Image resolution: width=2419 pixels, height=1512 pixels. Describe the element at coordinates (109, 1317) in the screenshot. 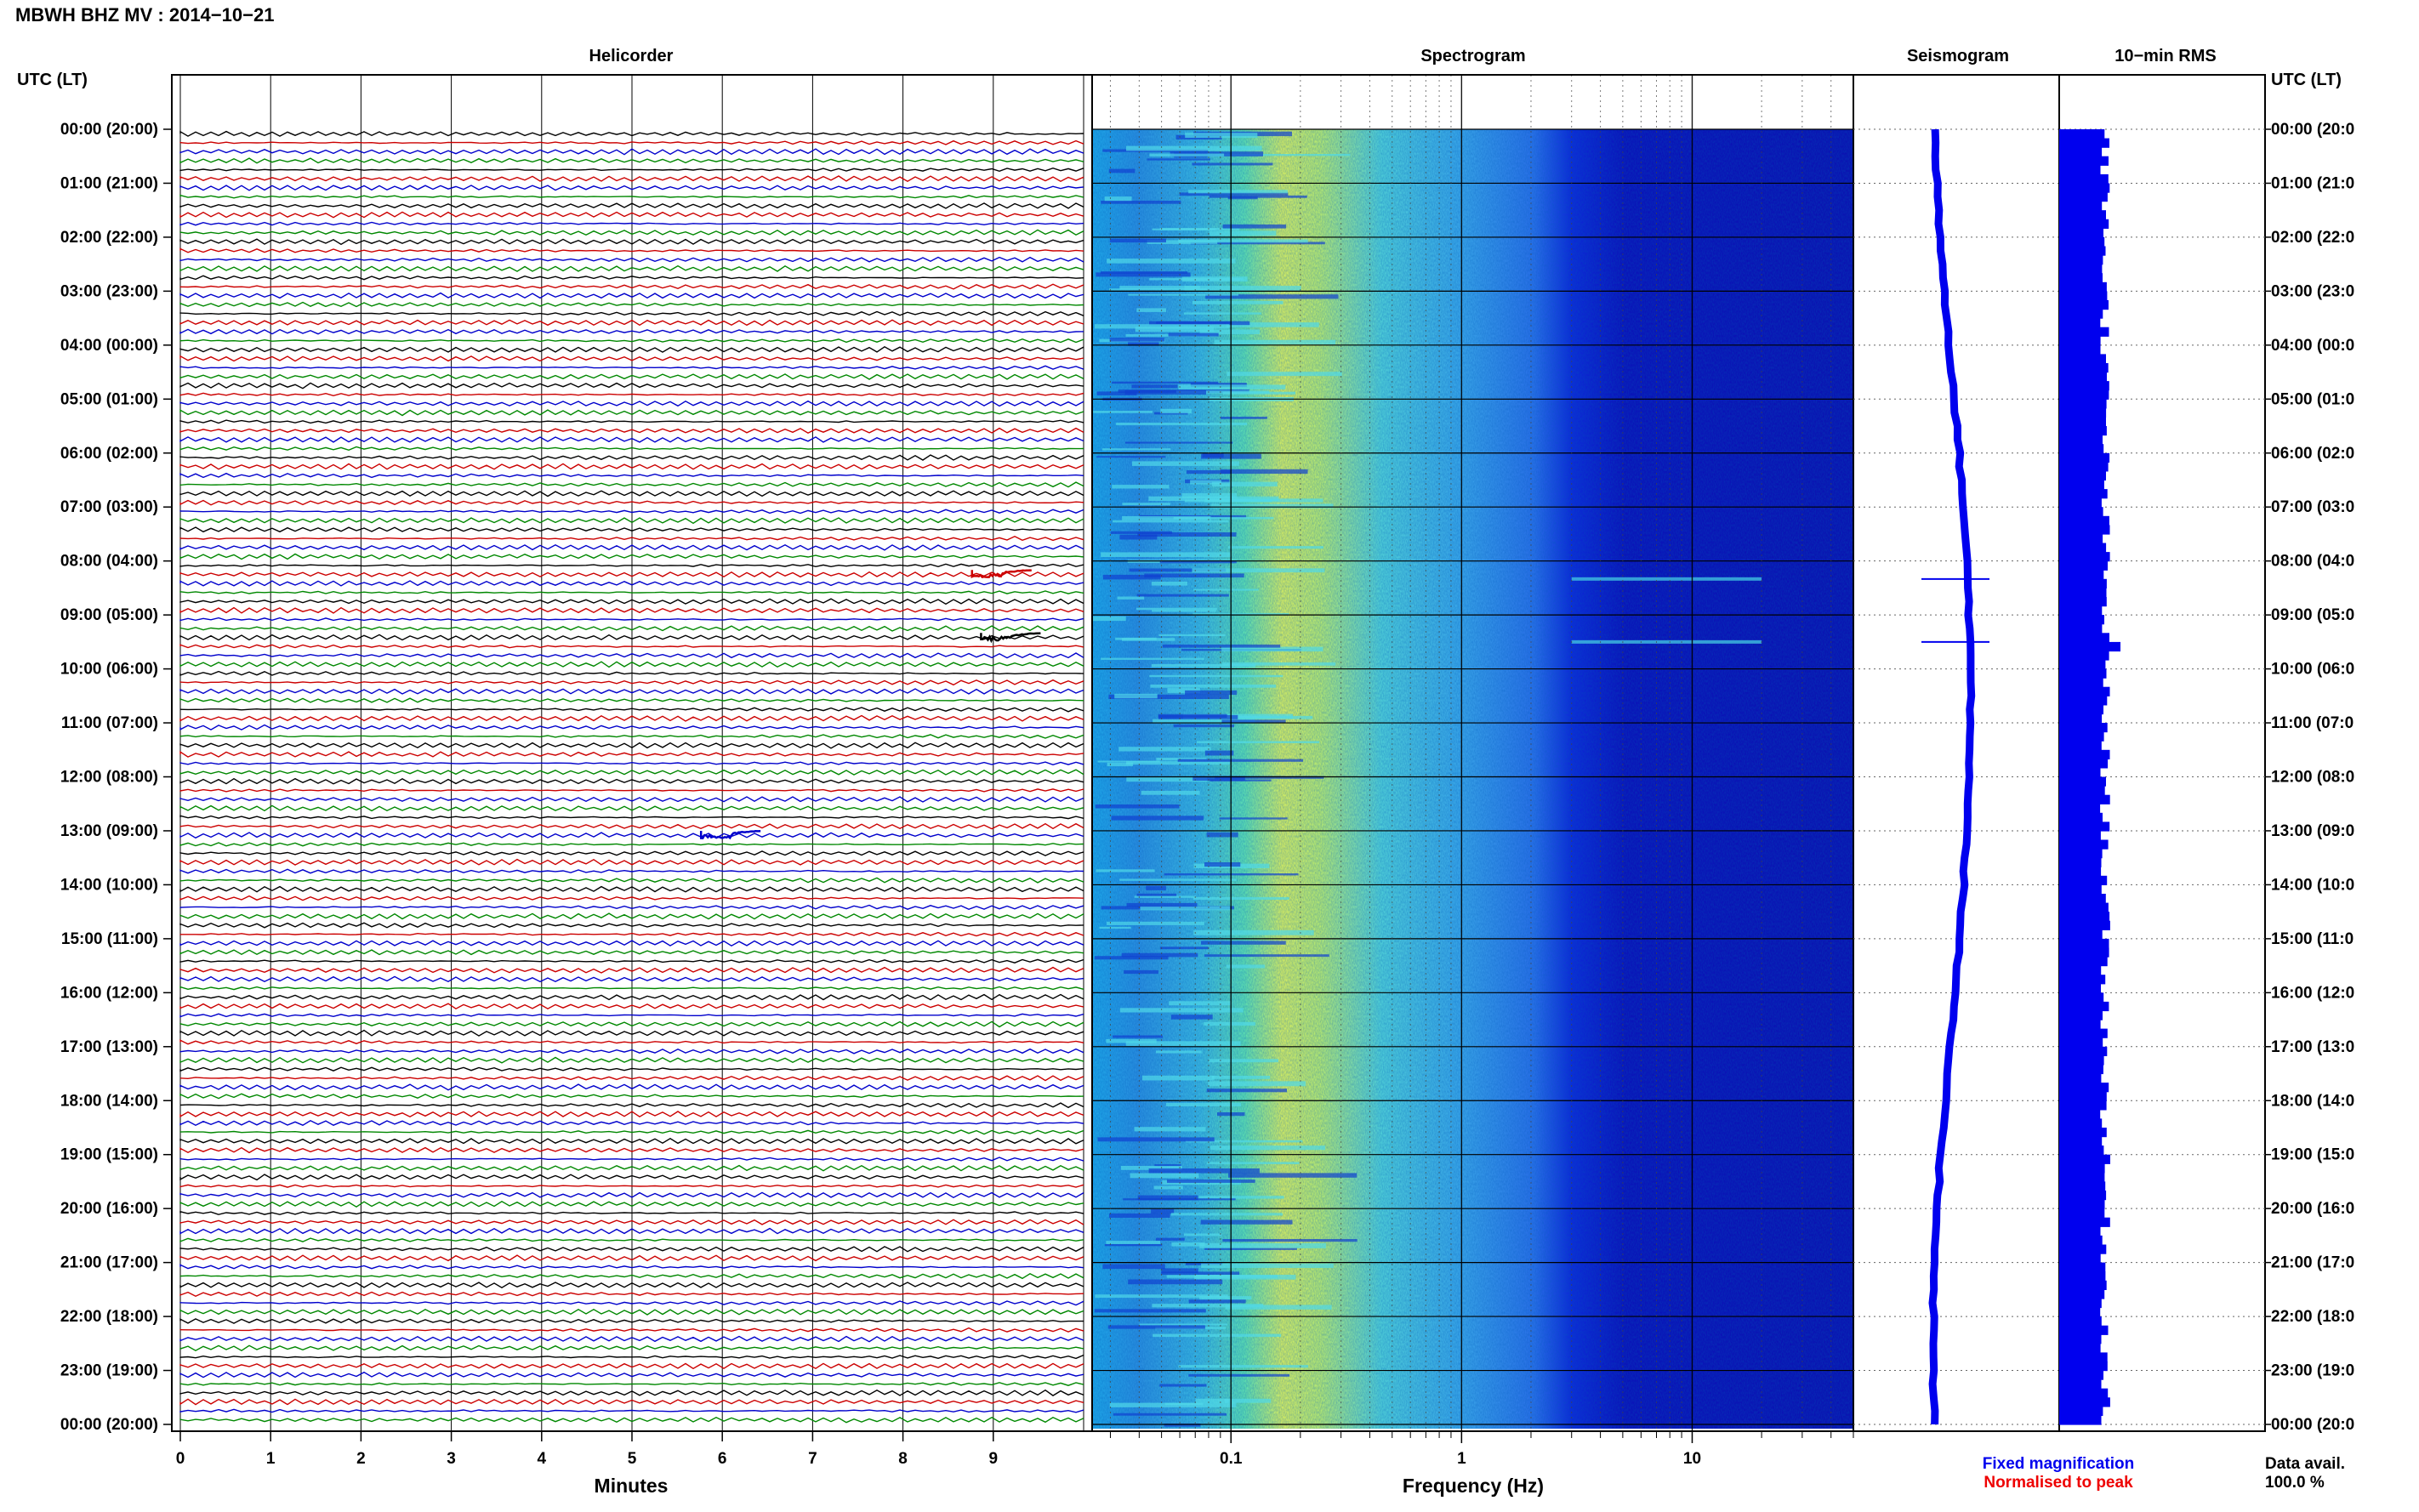

I see `hour-label: 22:00 (18:00)` at that location.